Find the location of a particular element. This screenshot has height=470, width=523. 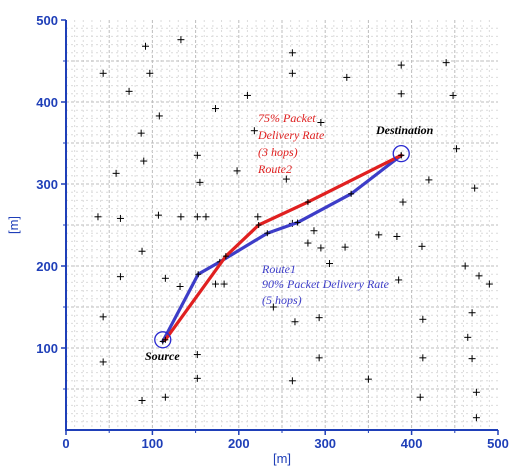

x-tick-label: 300 is located at coordinates (325, 443).